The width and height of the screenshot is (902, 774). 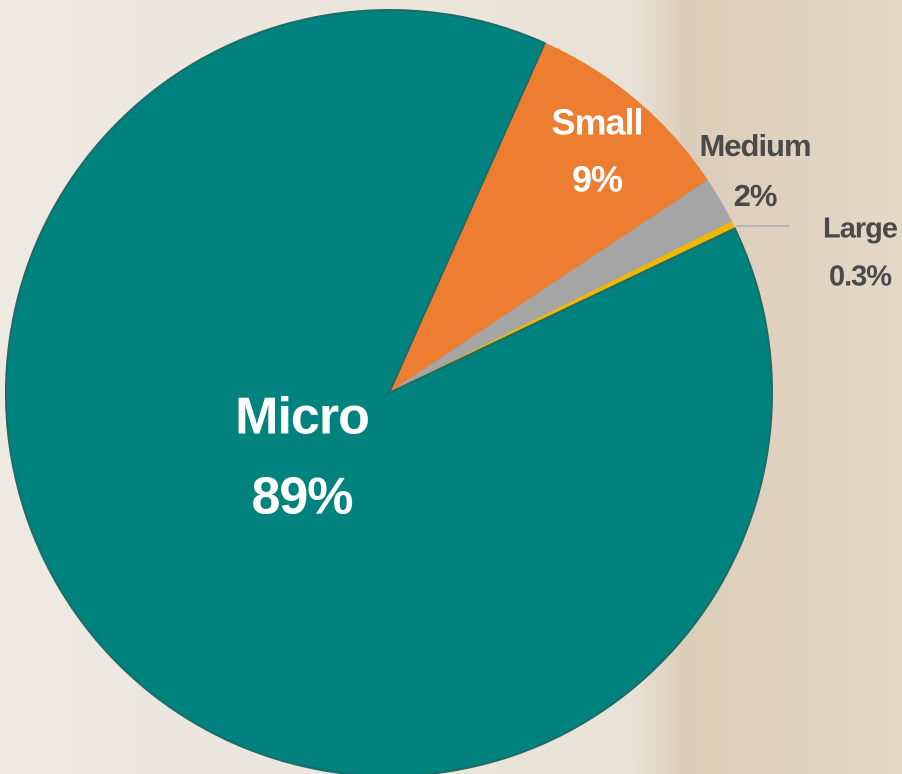 I want to click on slice-label: Small, so click(x=596, y=122).